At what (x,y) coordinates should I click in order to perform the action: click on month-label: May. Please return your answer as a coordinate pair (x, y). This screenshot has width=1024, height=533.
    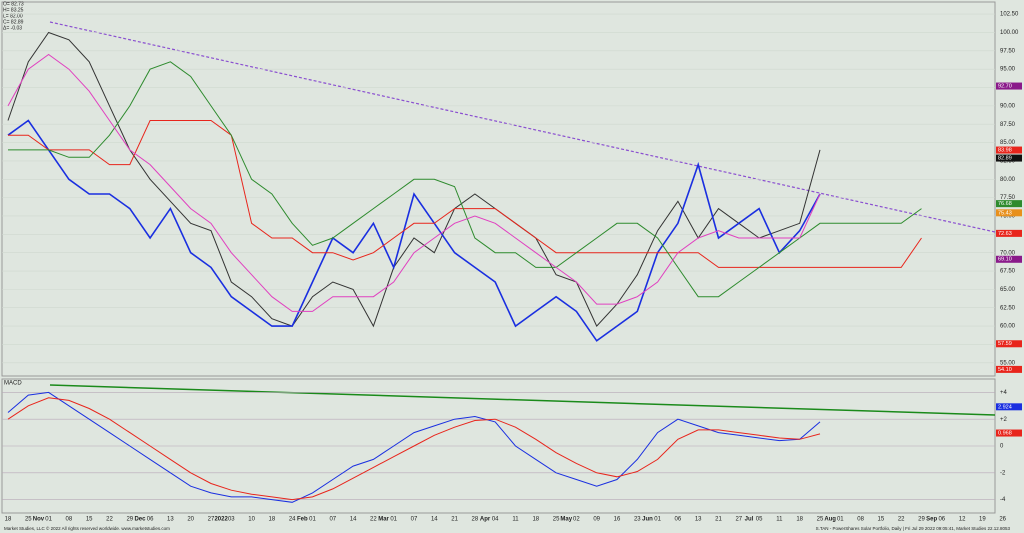
    Looking at the image, I should click on (566, 520).